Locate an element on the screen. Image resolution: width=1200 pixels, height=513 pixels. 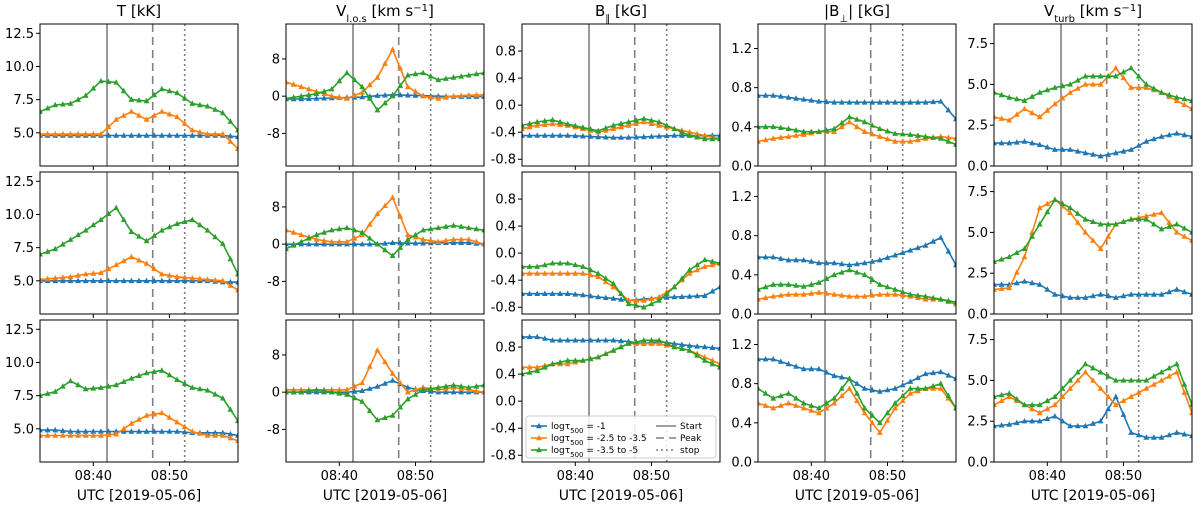
panel-title-4: |B⊥| [kG] is located at coordinates (857, 13).